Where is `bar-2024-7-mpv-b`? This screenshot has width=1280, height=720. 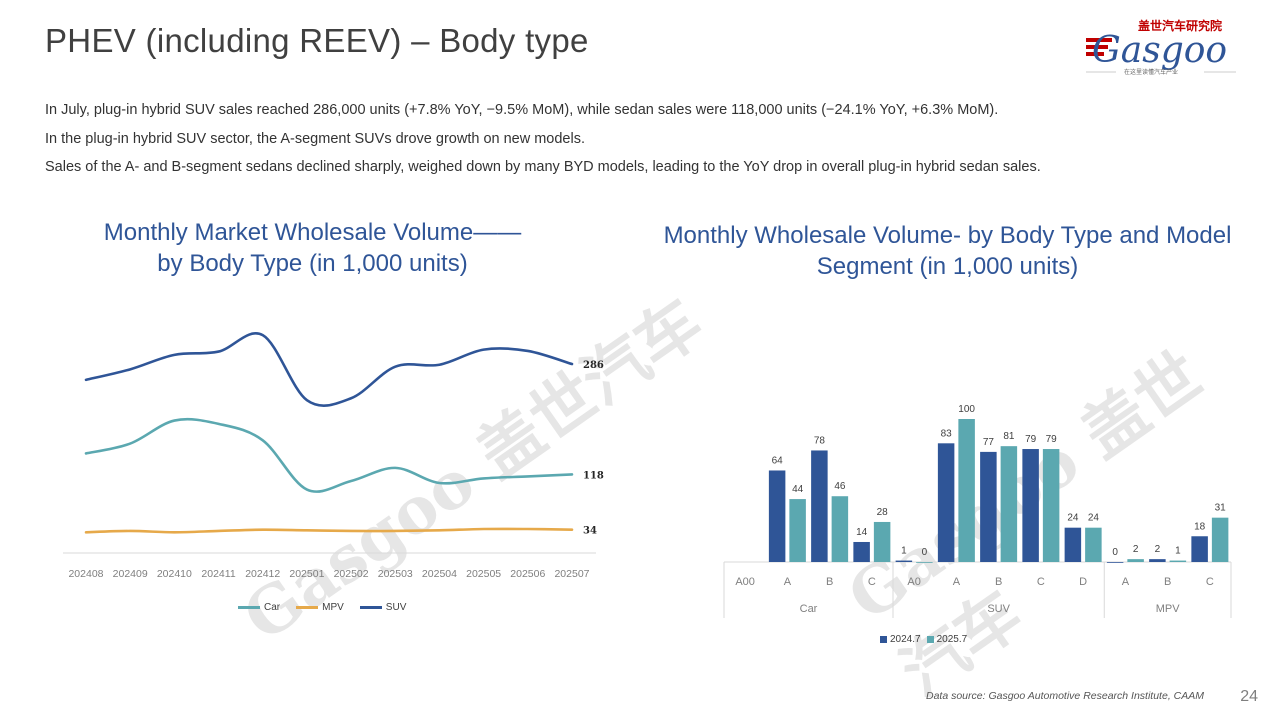 bar-2024-7-mpv-b is located at coordinates (1157, 560).